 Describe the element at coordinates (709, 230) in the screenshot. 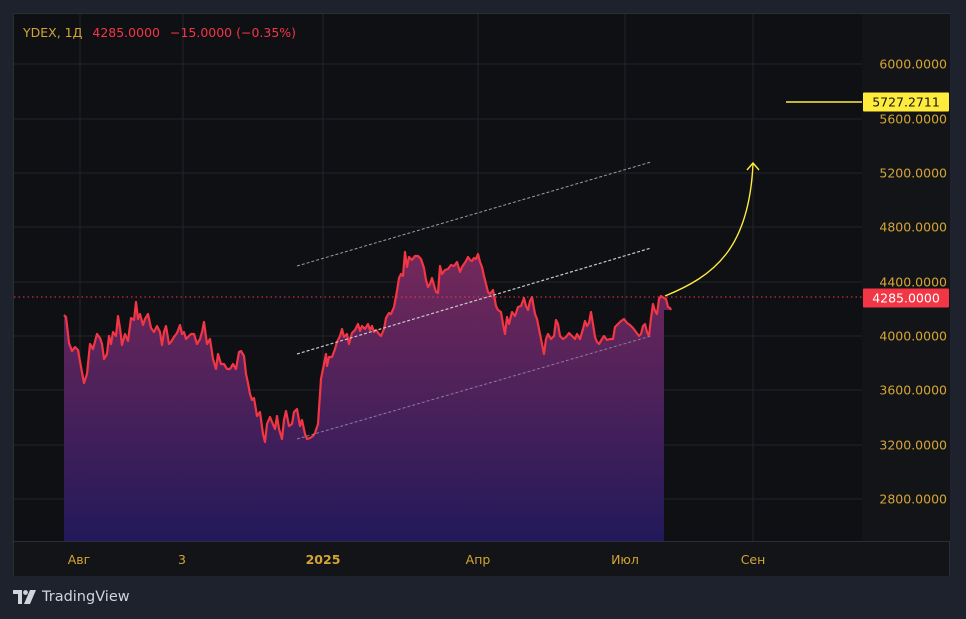

I see `forecast-arrow` at that location.